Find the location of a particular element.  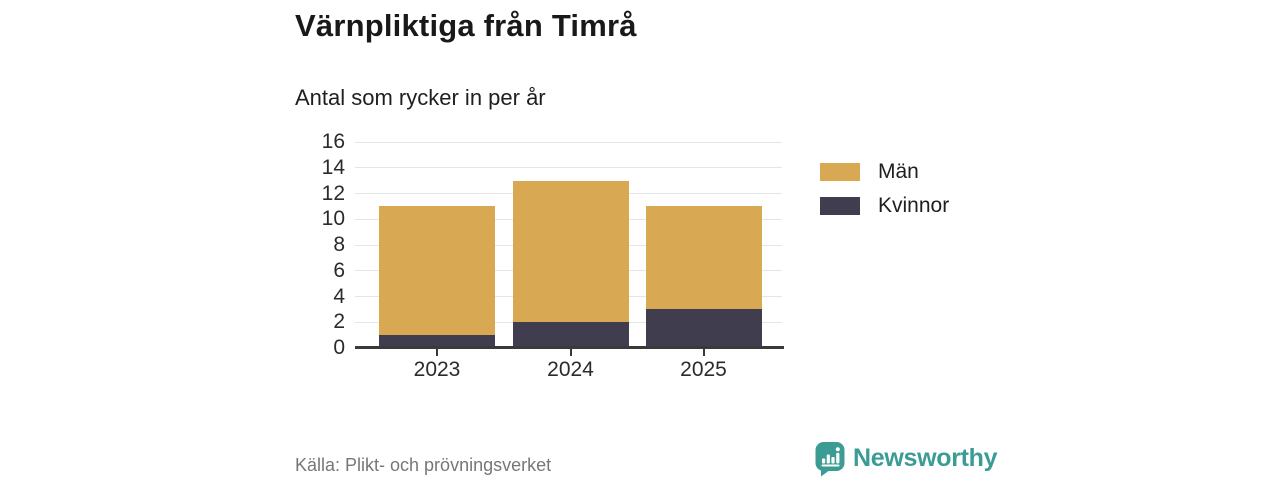

bar-2023-kvinnor is located at coordinates (437, 341).